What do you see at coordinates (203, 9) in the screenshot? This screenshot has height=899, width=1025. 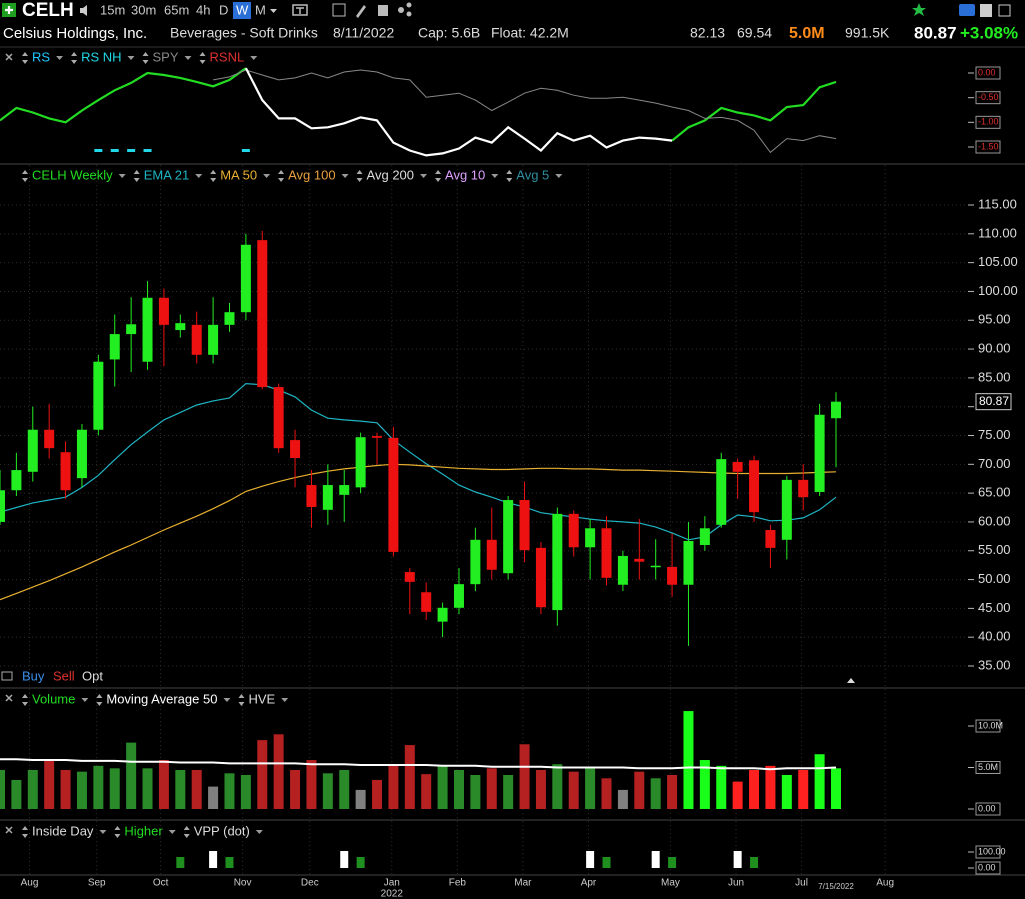 I see `interval-button: 4h` at bounding box center [203, 9].